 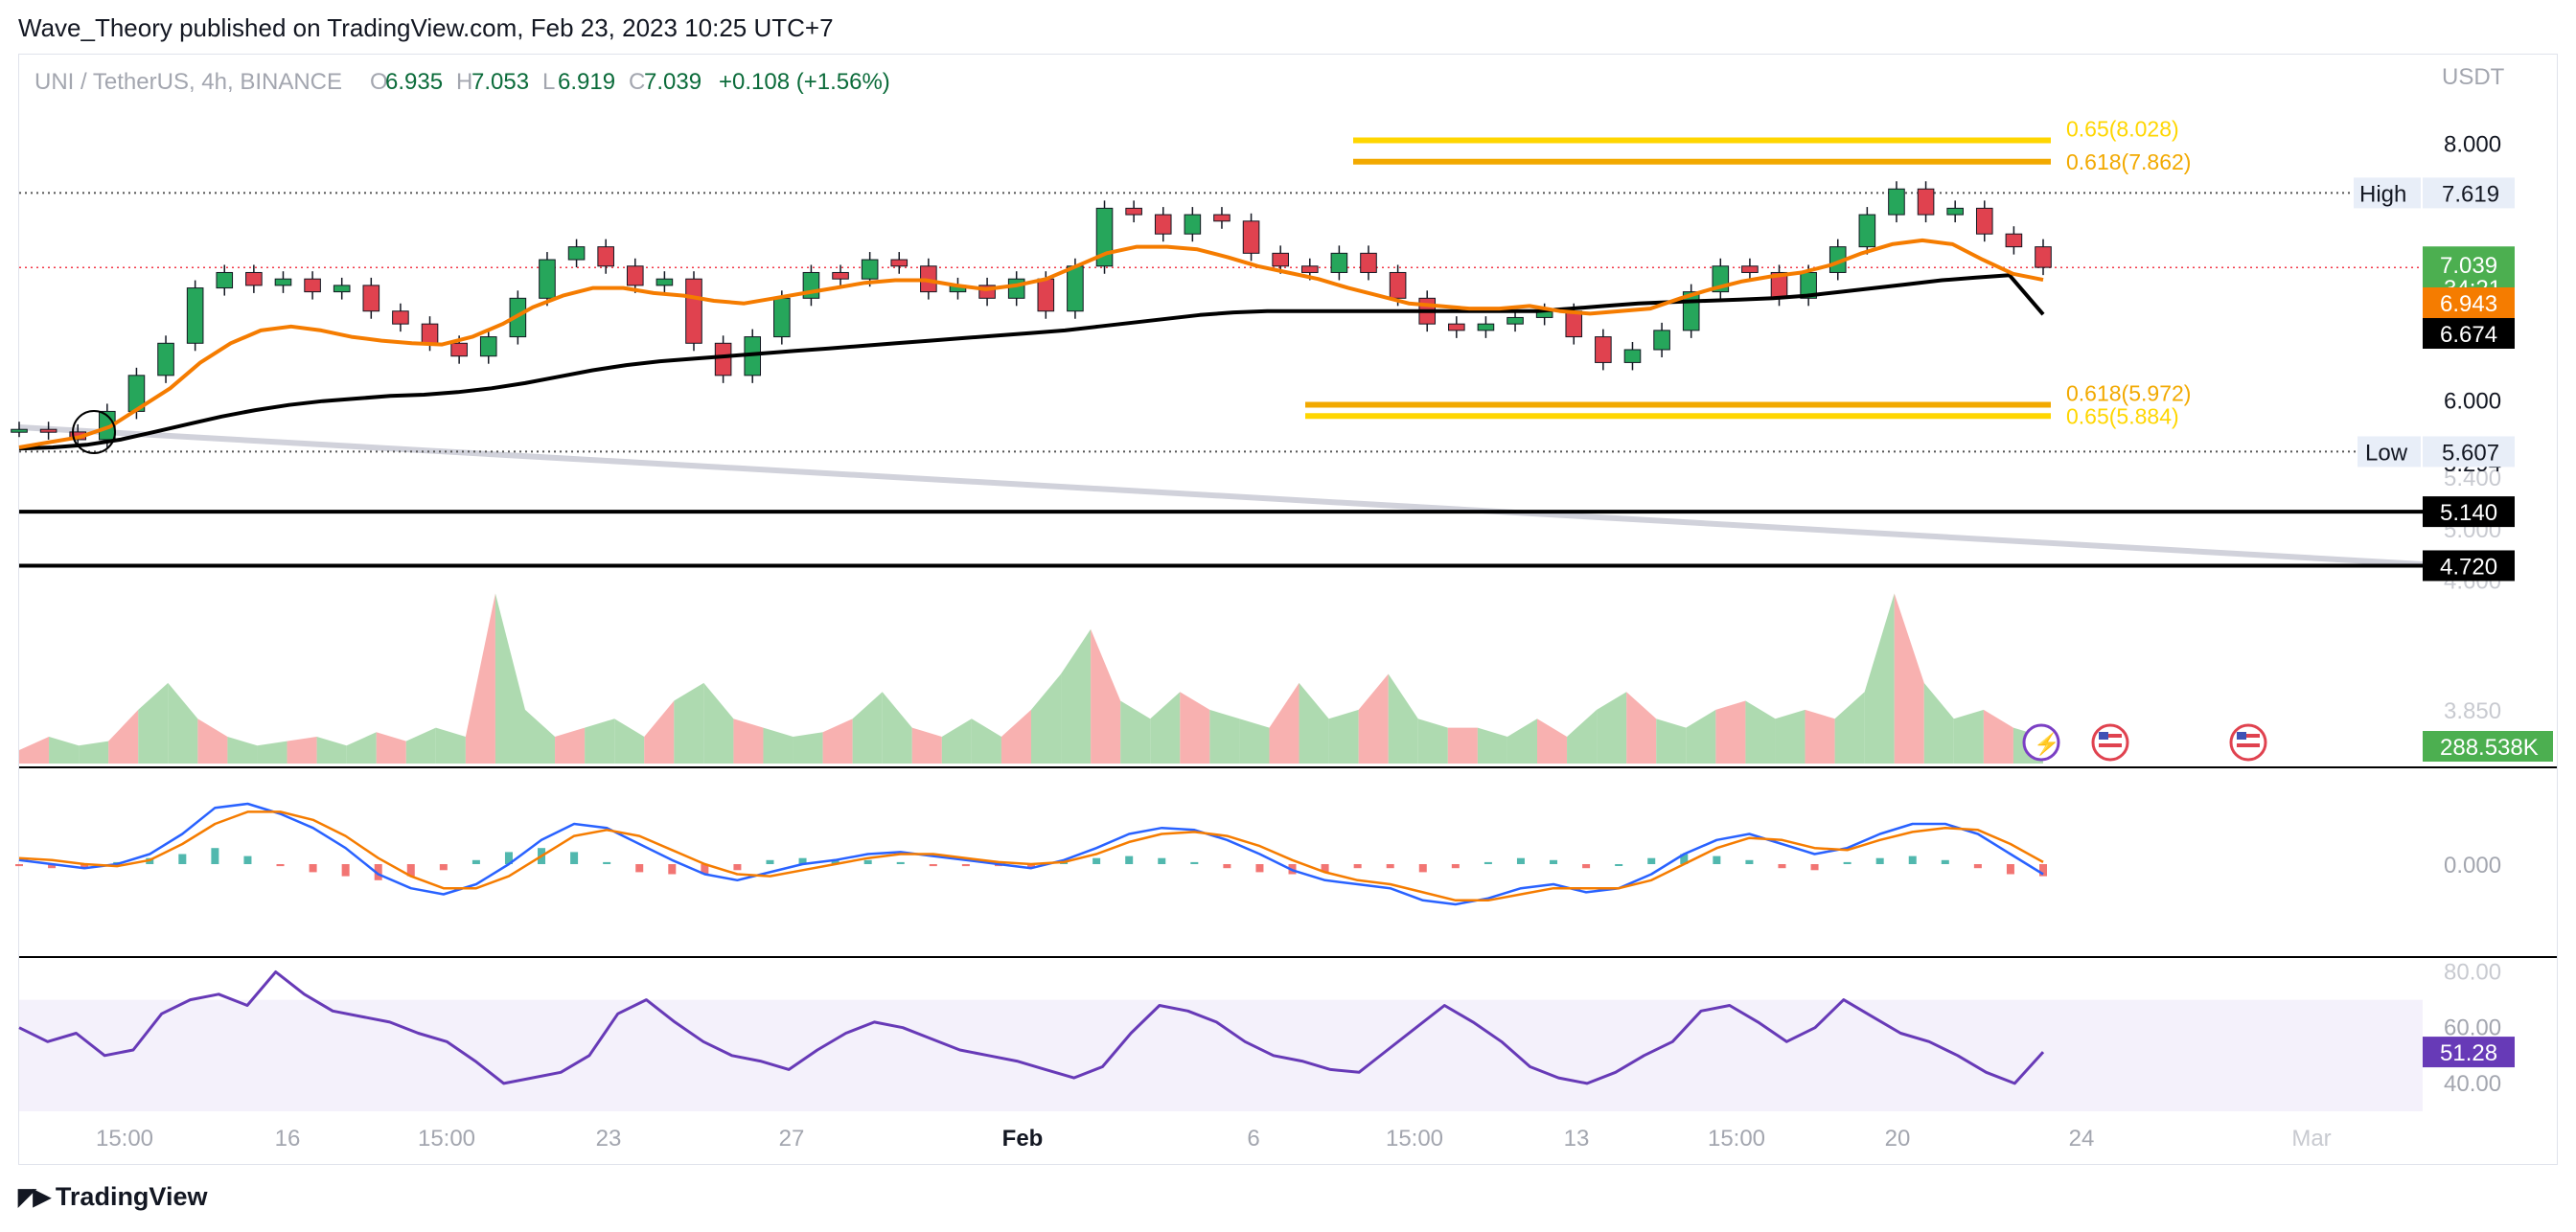 I want to click on high-tag: High, so click(x=2382, y=194).